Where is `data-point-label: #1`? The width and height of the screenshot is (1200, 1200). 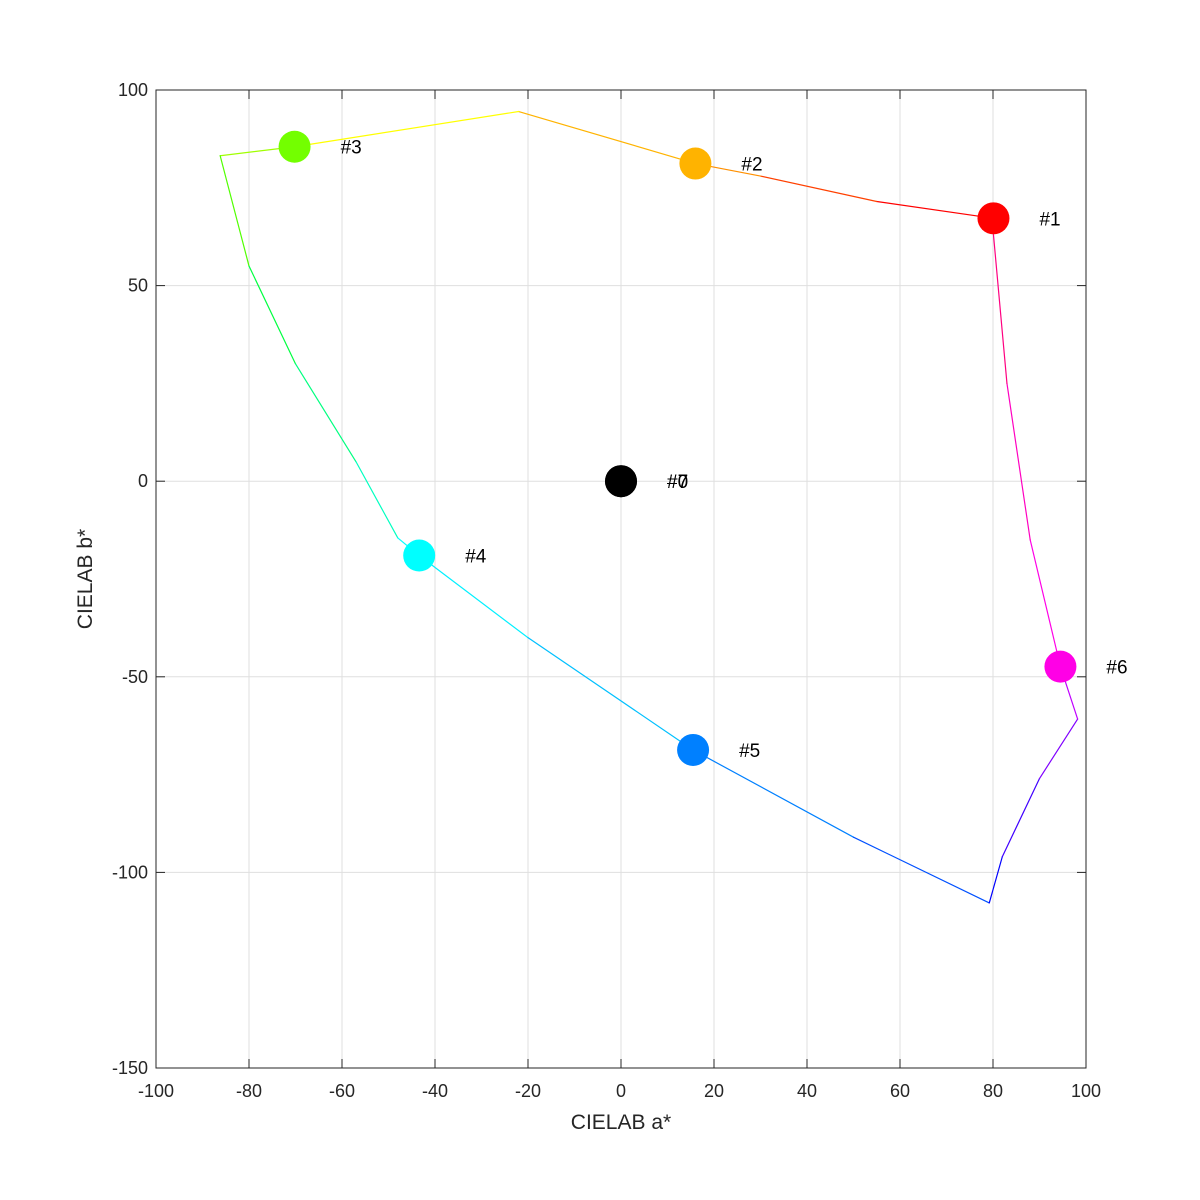 data-point-label: #1 is located at coordinates (1049, 219).